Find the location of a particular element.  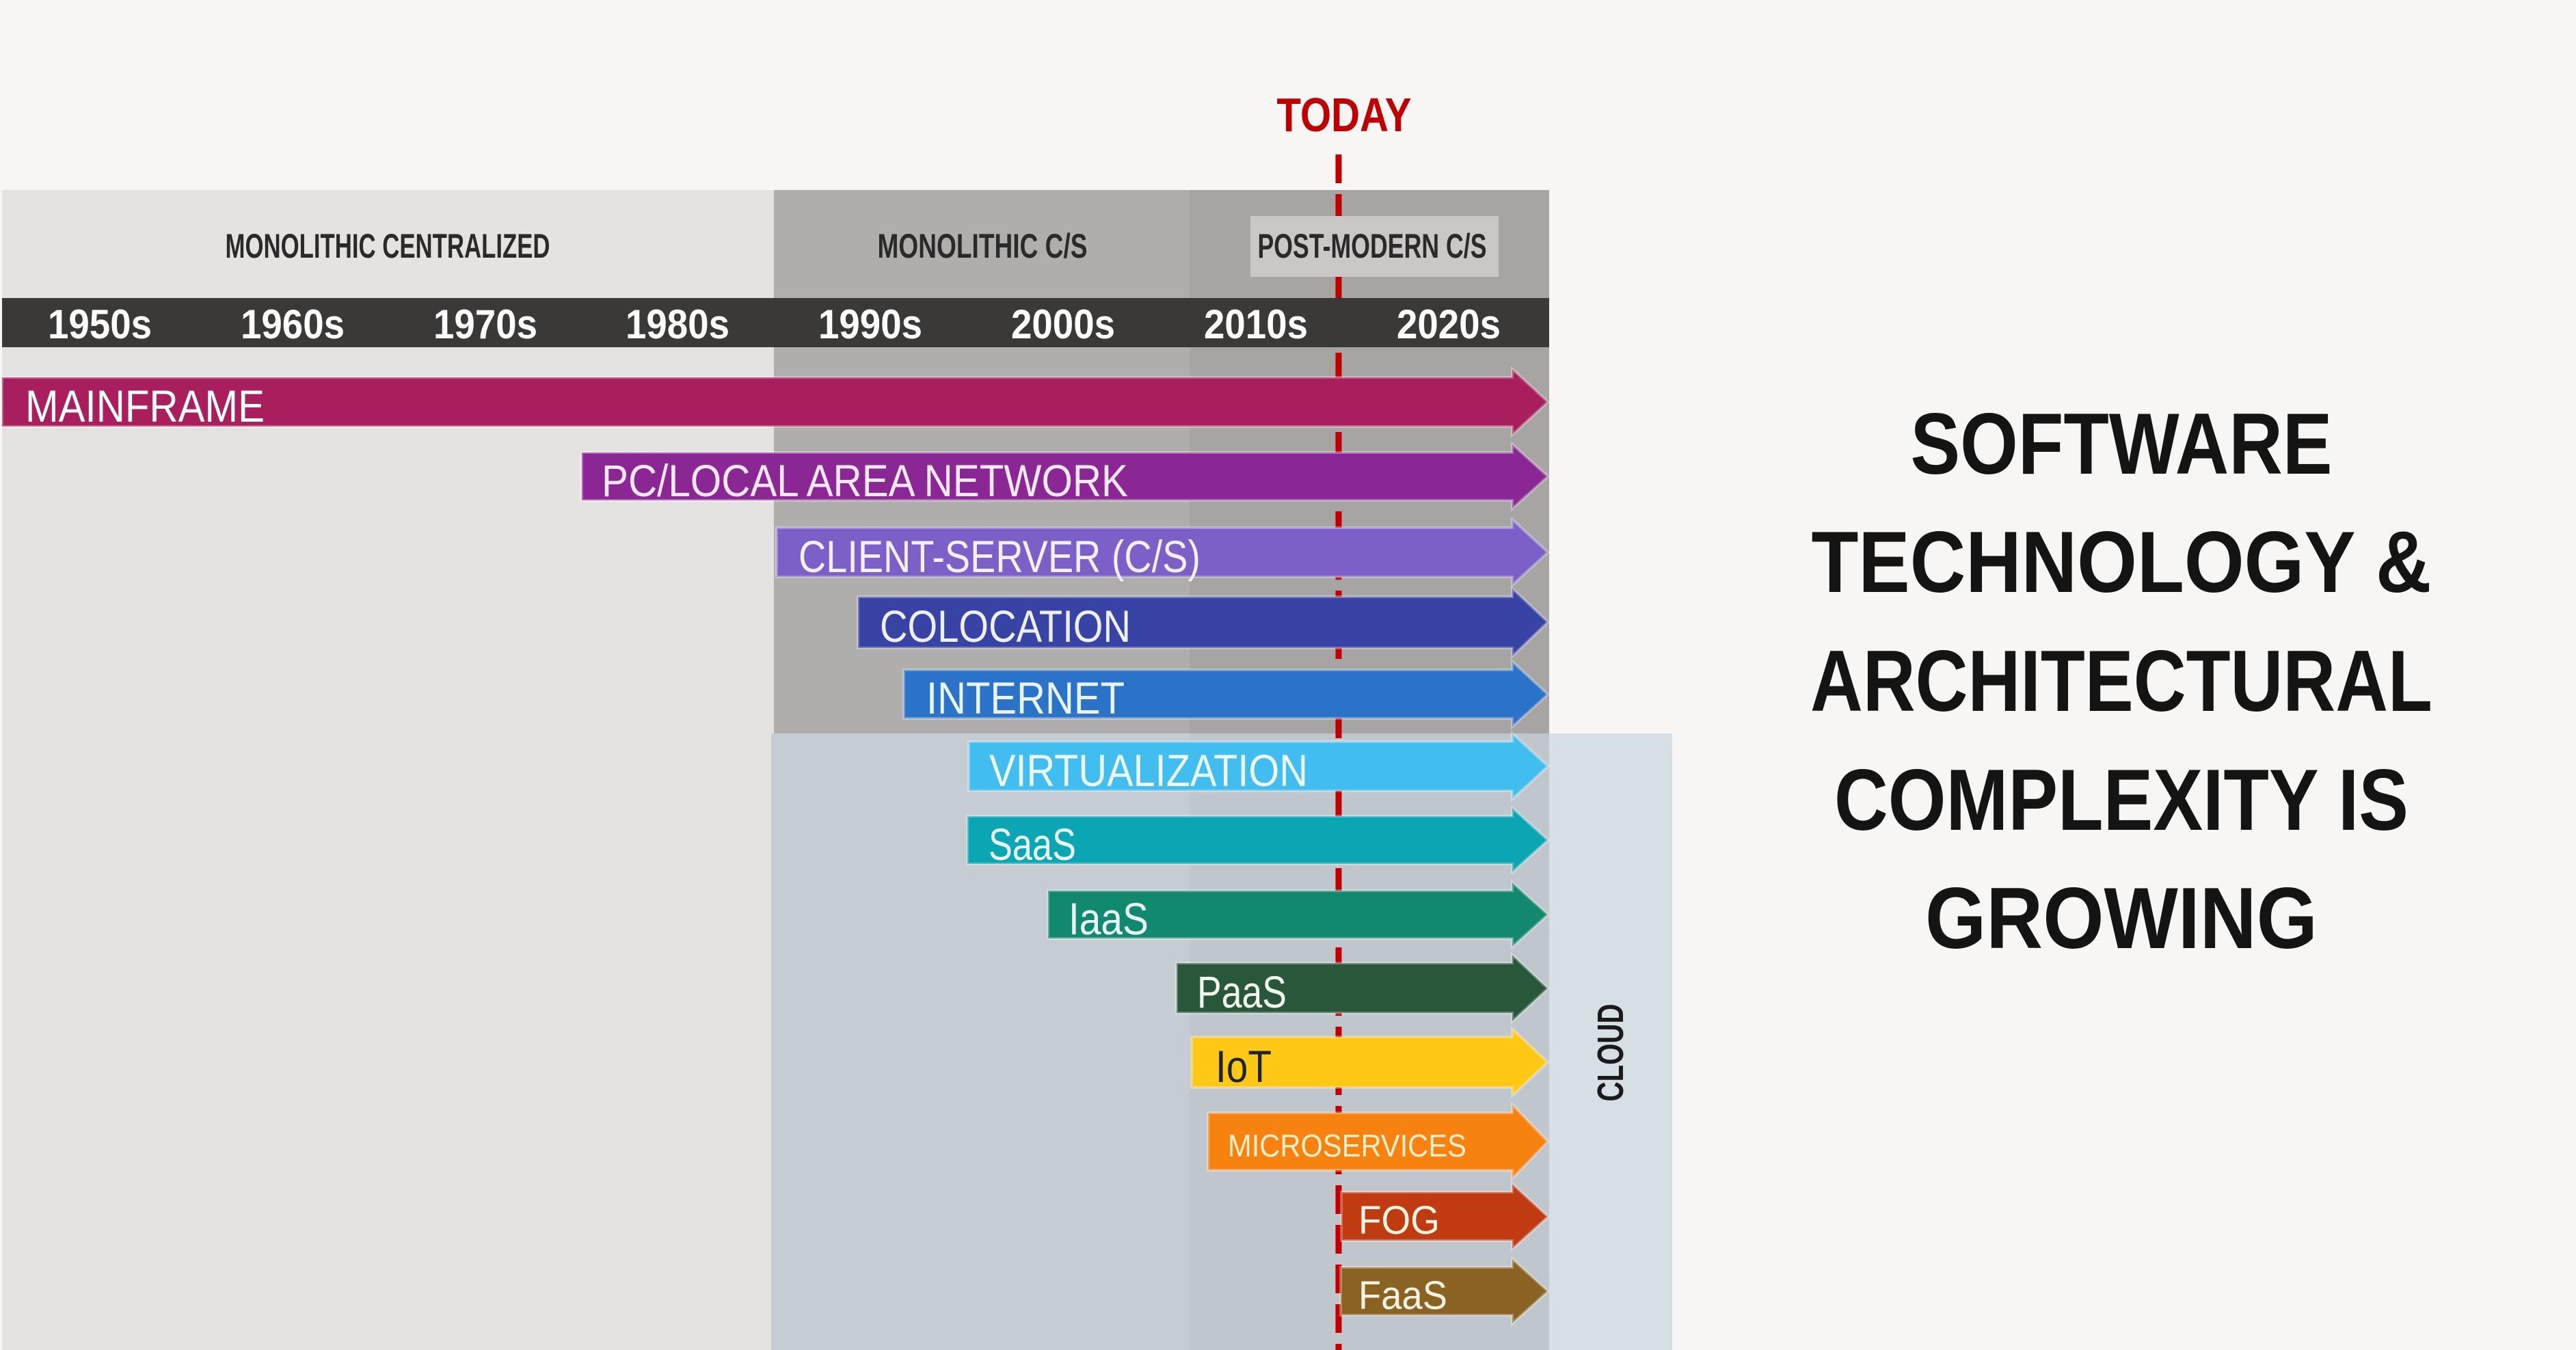

svg-text: ARCHITECTURAL is located at coordinates (2121, 680).